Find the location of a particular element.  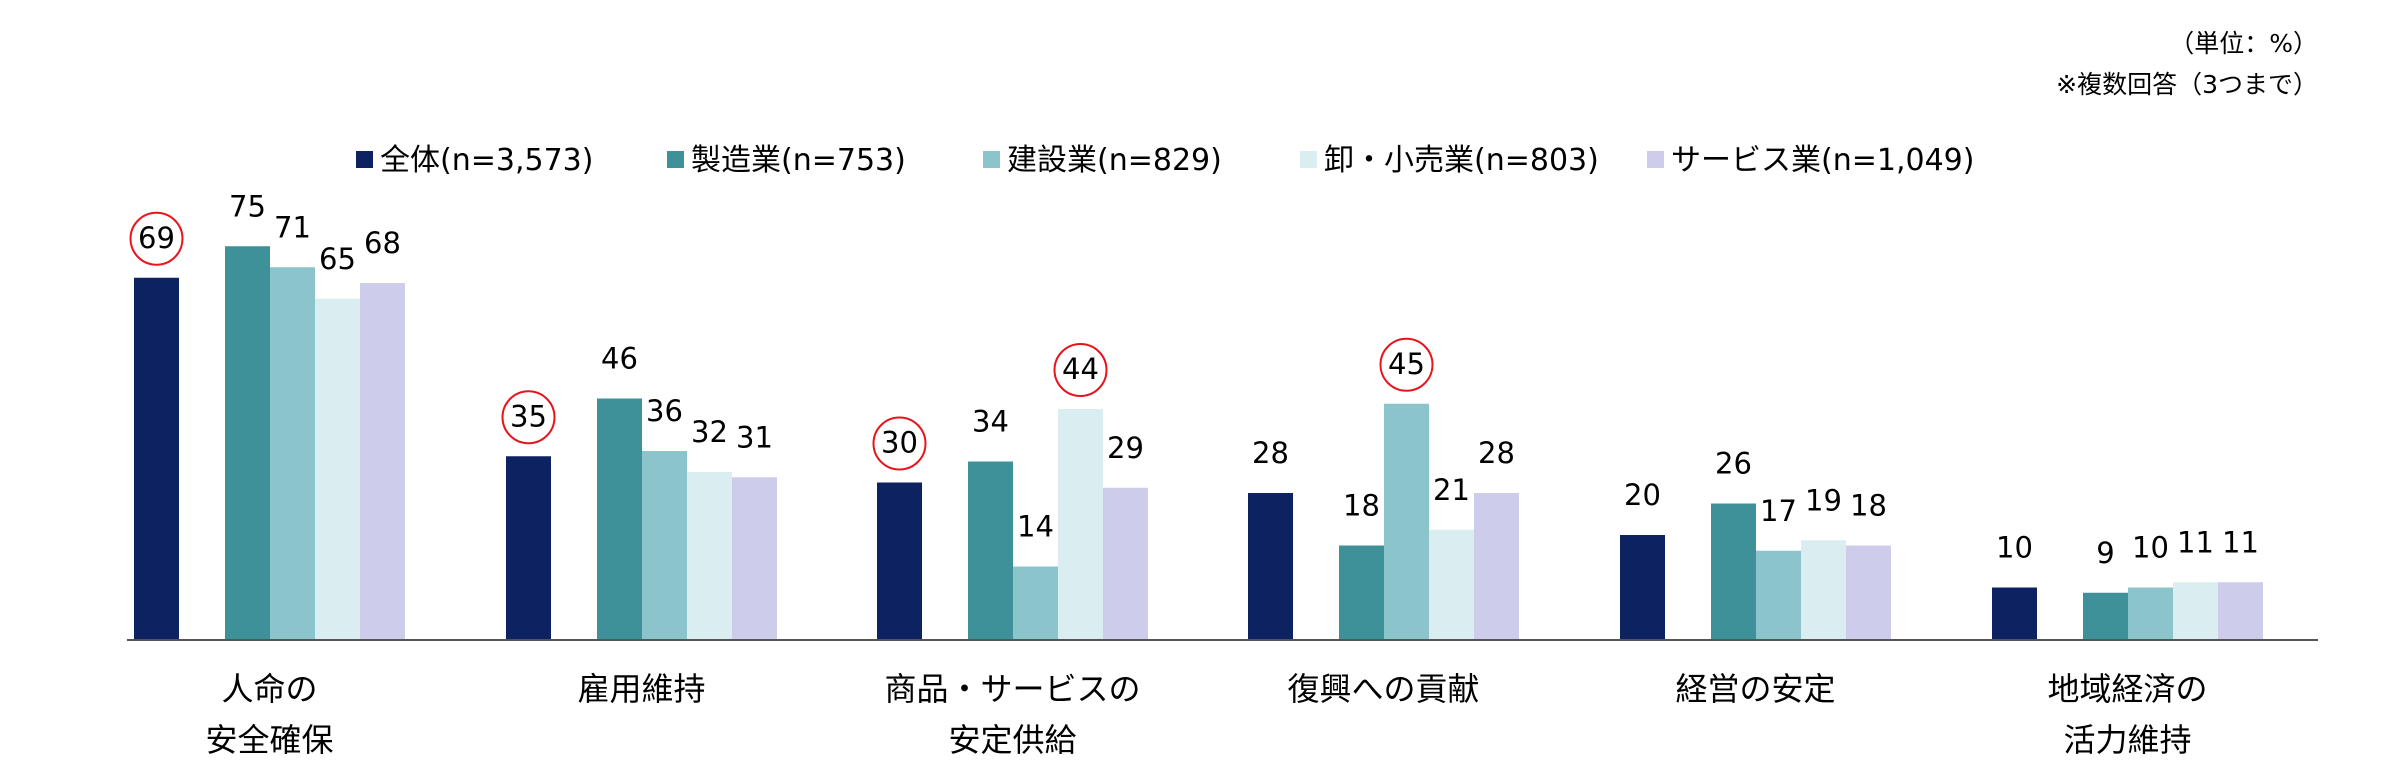

value-label-series-0-cat-0: 69 is located at coordinates (156, 238).